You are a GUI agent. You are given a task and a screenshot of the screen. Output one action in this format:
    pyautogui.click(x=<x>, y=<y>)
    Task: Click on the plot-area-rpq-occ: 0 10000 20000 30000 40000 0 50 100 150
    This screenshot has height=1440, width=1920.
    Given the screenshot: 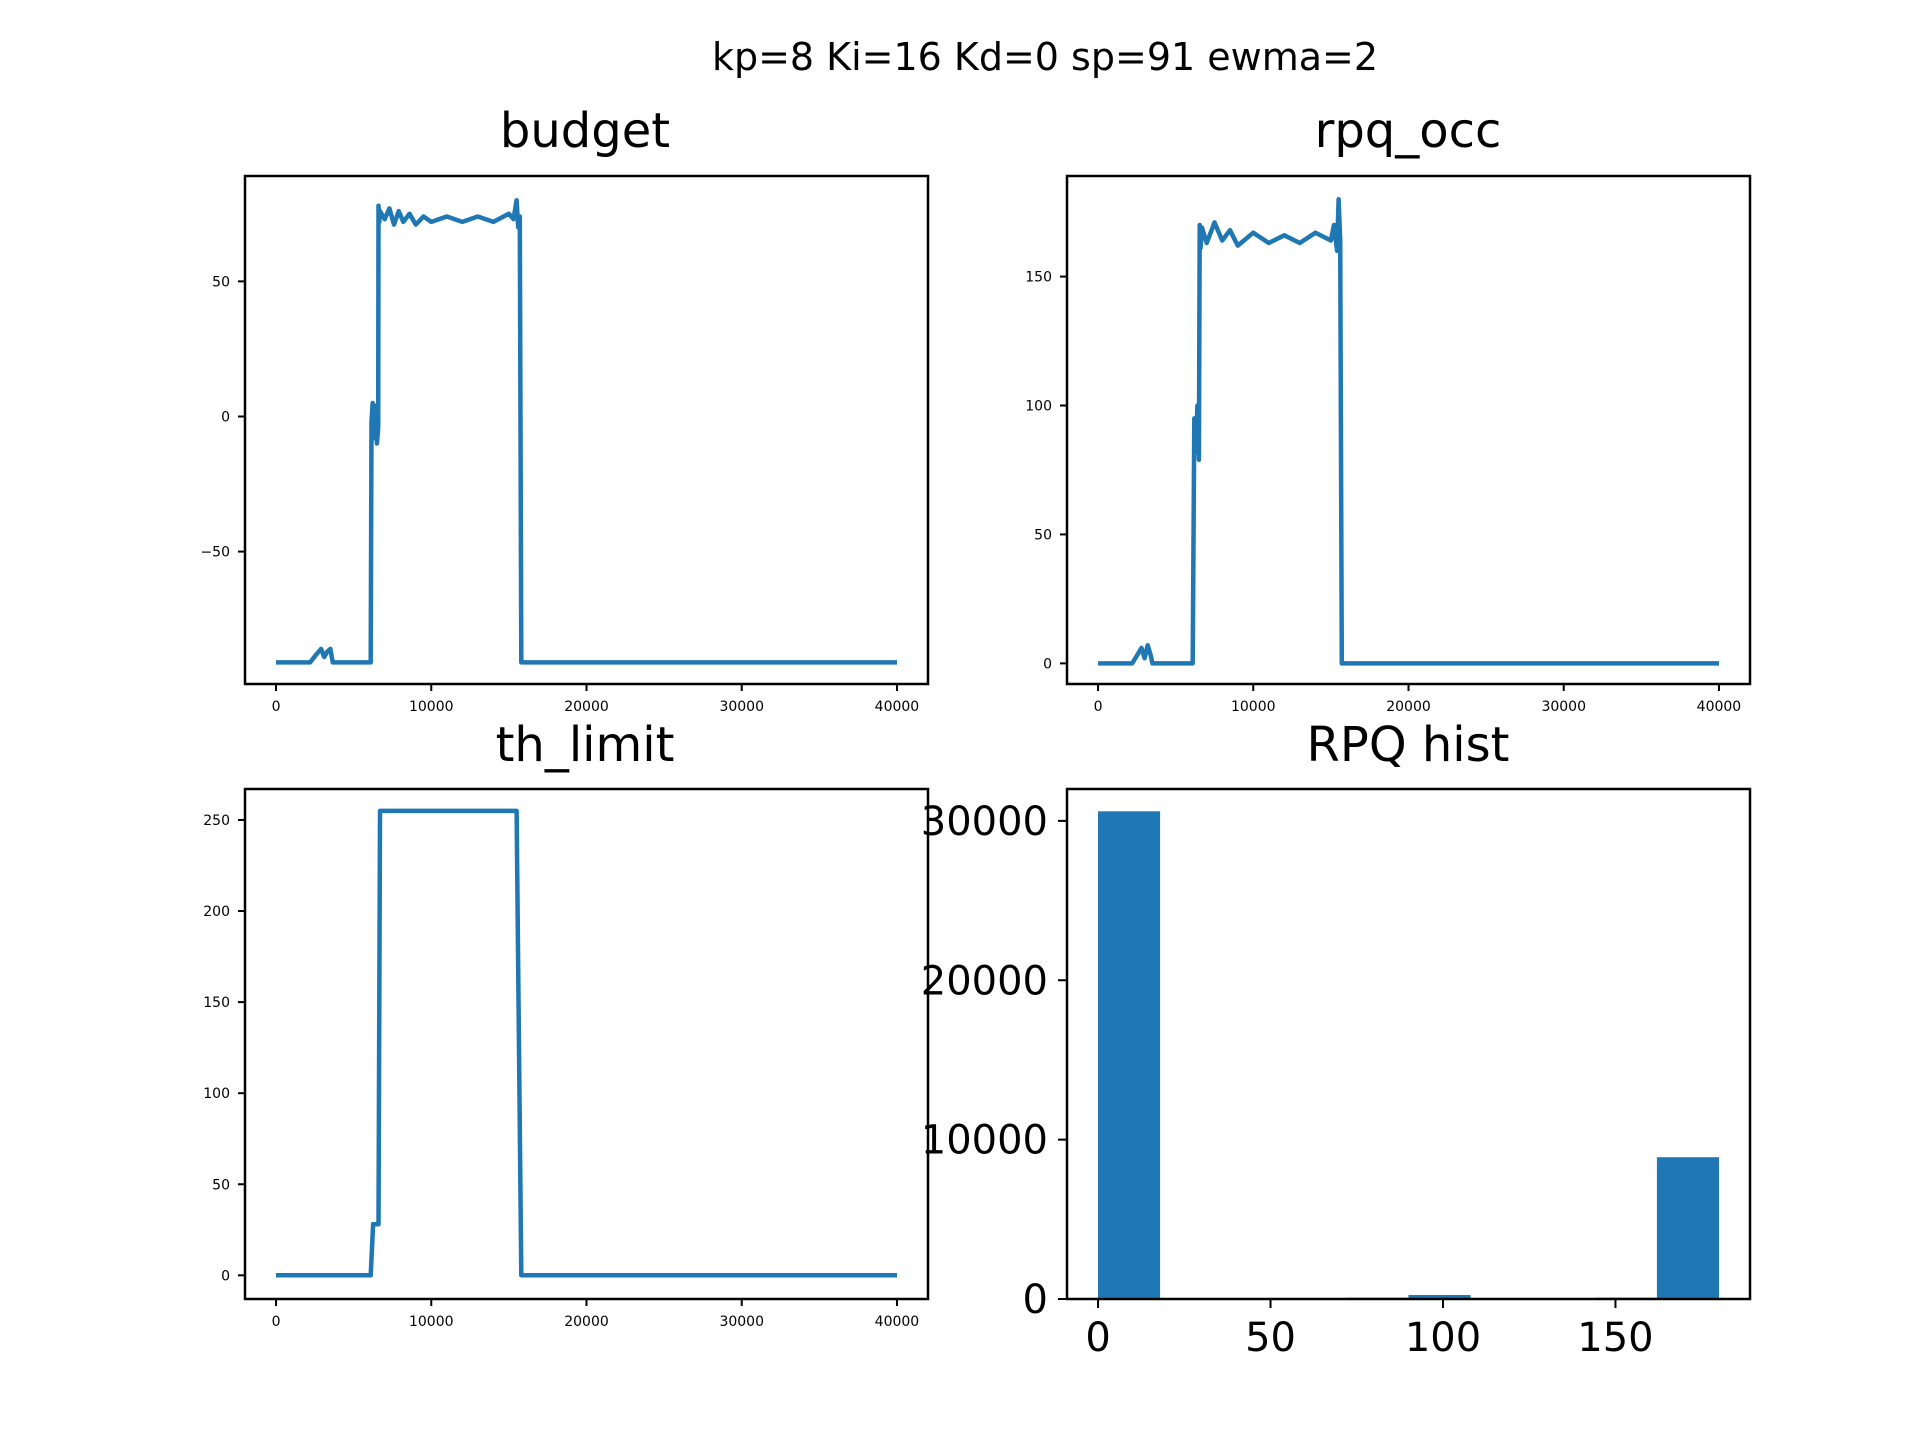 What is the action you would take?
    pyautogui.click(x=1388, y=444)
    